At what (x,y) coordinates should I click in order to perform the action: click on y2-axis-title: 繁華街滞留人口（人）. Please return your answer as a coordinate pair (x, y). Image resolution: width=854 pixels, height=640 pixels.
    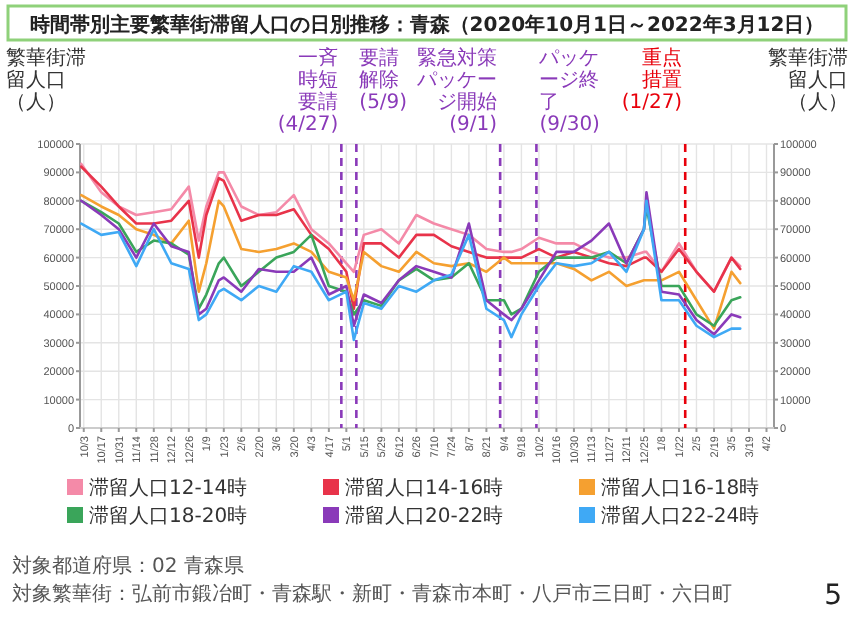
    Looking at the image, I should click on (808, 80).